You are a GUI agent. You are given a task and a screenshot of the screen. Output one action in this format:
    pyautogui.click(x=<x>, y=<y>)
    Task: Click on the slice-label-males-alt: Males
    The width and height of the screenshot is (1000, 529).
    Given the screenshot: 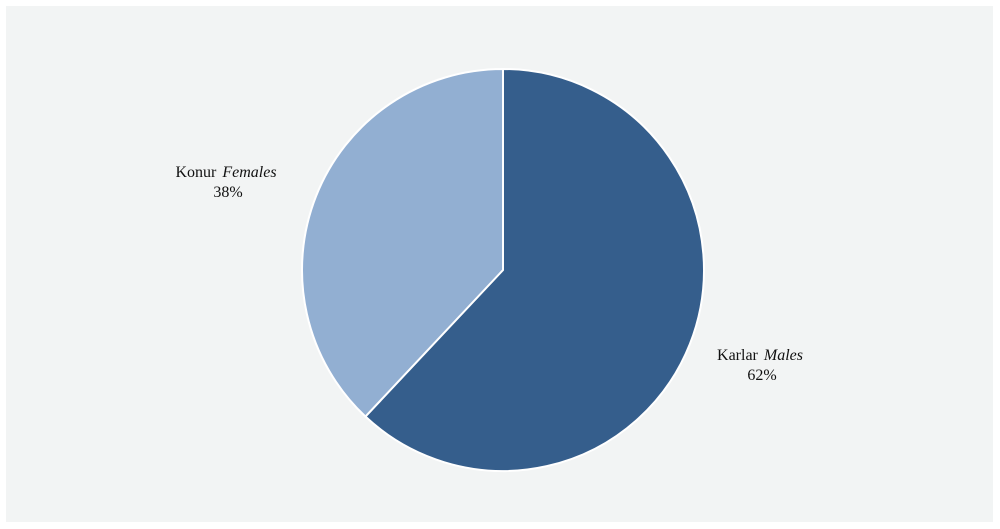 What is the action you would take?
    pyautogui.click(x=783, y=355)
    